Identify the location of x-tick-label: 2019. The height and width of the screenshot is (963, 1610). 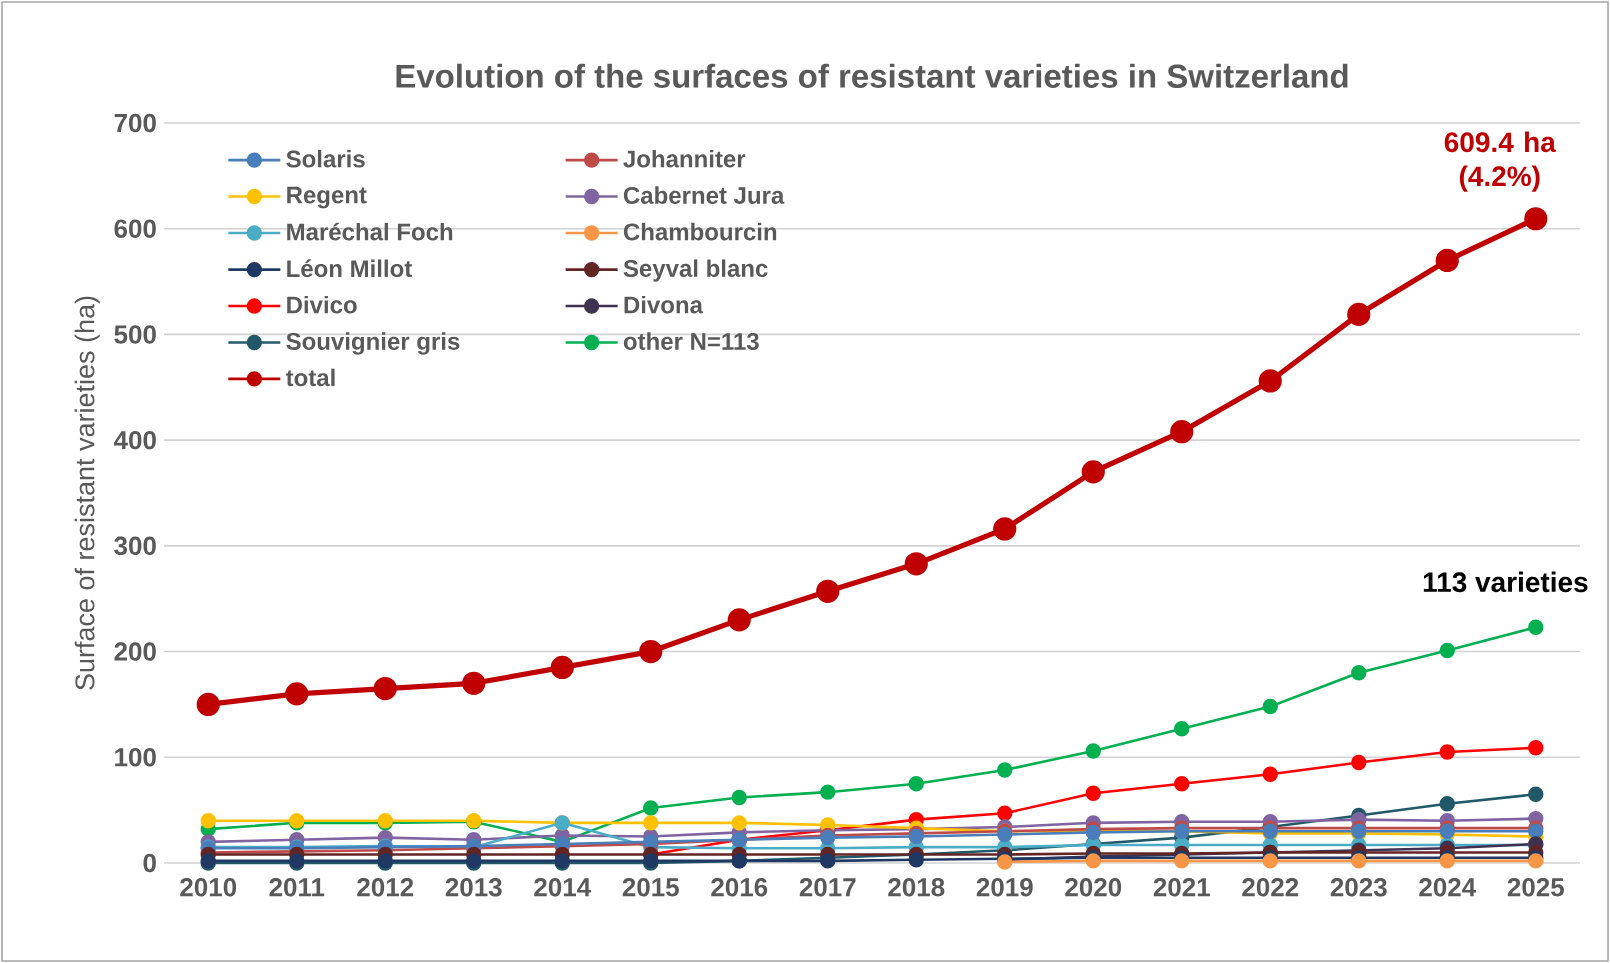
(1004, 887).